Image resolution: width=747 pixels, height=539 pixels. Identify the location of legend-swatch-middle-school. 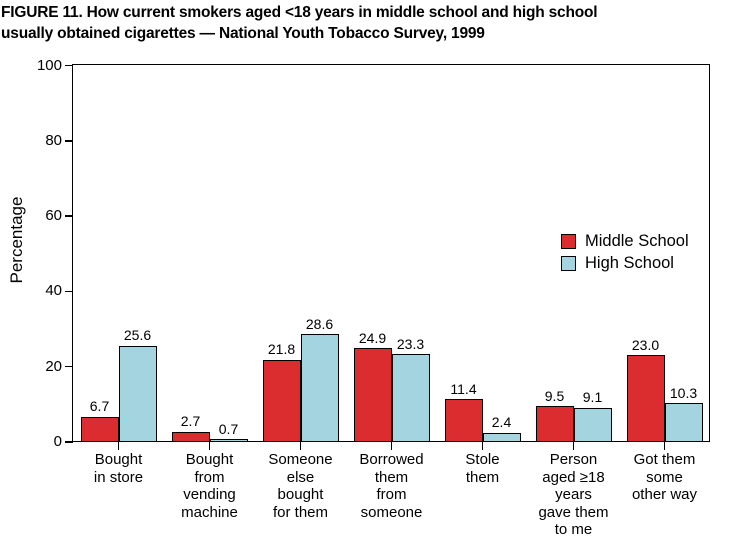
(568, 241).